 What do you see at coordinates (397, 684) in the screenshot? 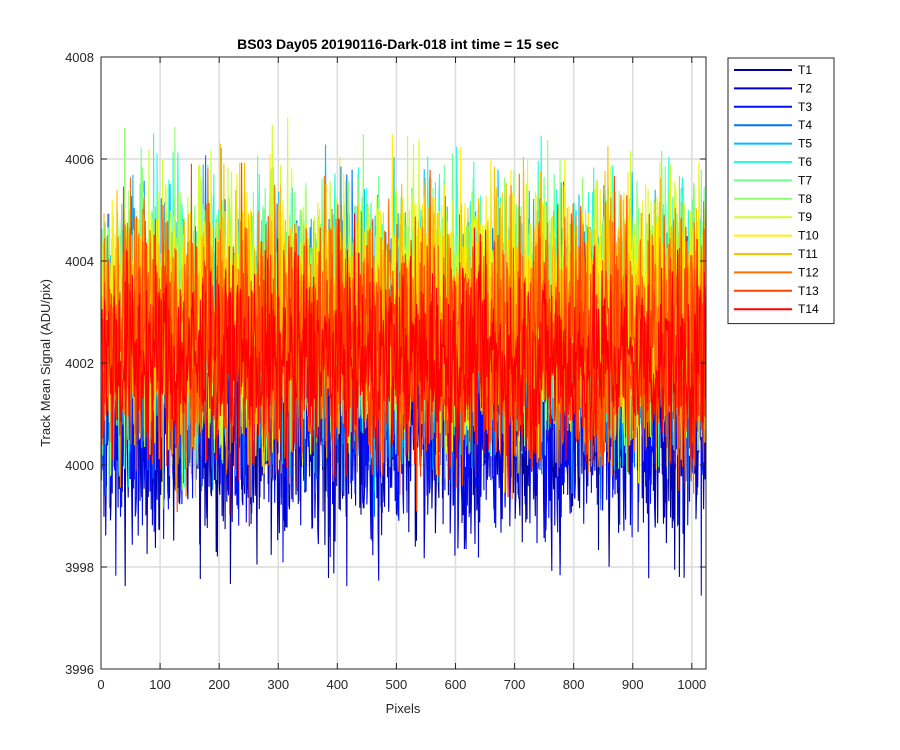
I see `x-tick-label: 500` at bounding box center [397, 684].